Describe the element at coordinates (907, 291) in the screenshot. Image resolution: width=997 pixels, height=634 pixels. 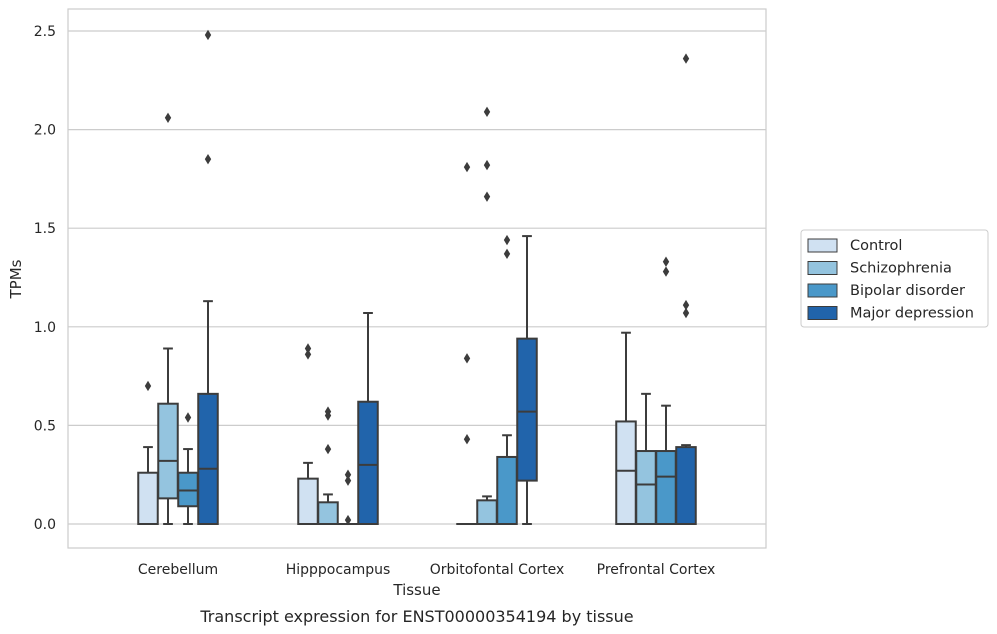
I see `legend-label: Bipolar disorder` at that location.